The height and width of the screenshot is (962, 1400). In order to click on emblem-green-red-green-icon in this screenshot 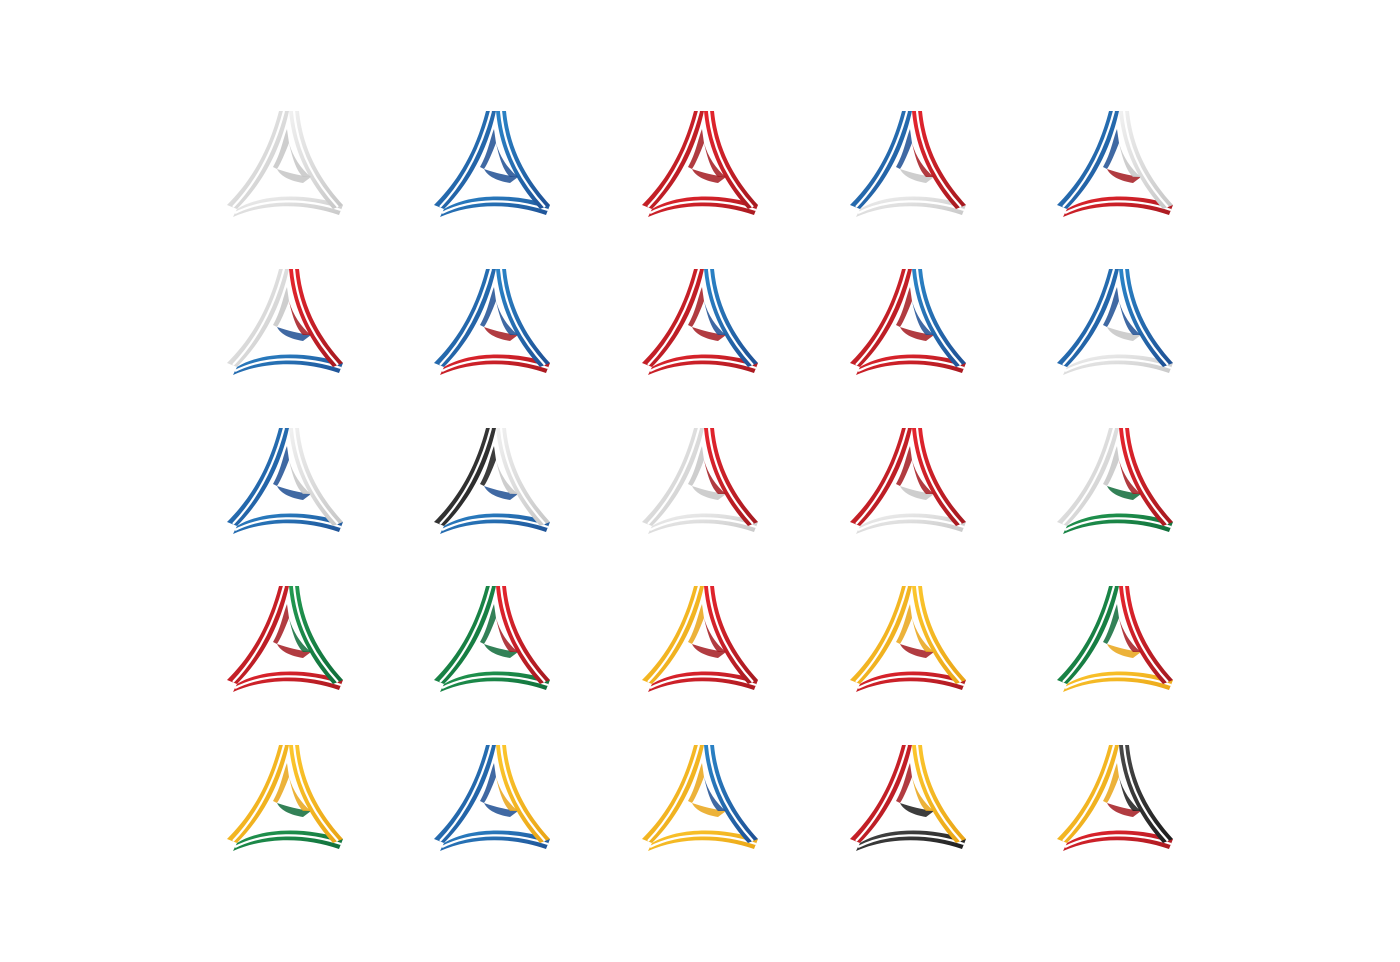, I will do `click(492, 638)`.